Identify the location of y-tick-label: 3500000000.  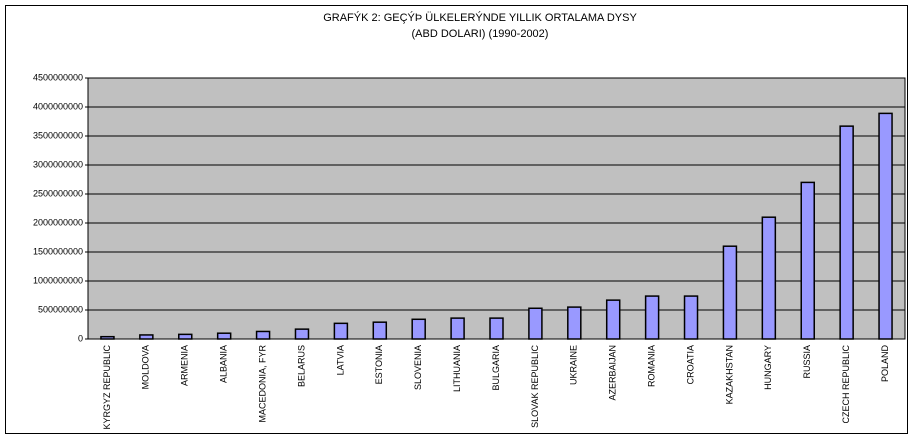
(58, 135).